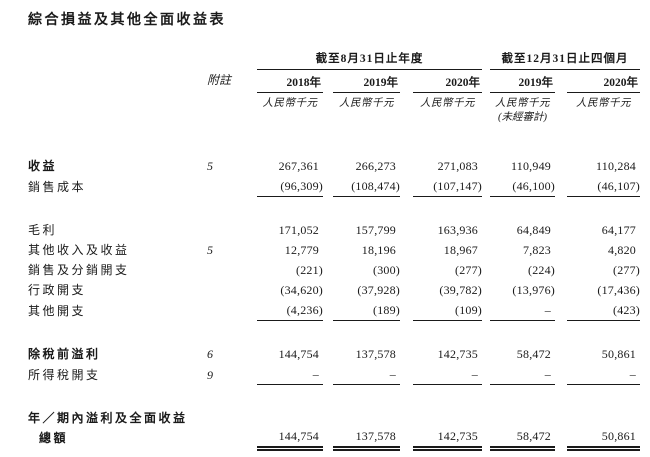  What do you see at coordinates (334, 117) in the screenshot?
I see `table-header-unaudited: (未經審計)` at bounding box center [334, 117].